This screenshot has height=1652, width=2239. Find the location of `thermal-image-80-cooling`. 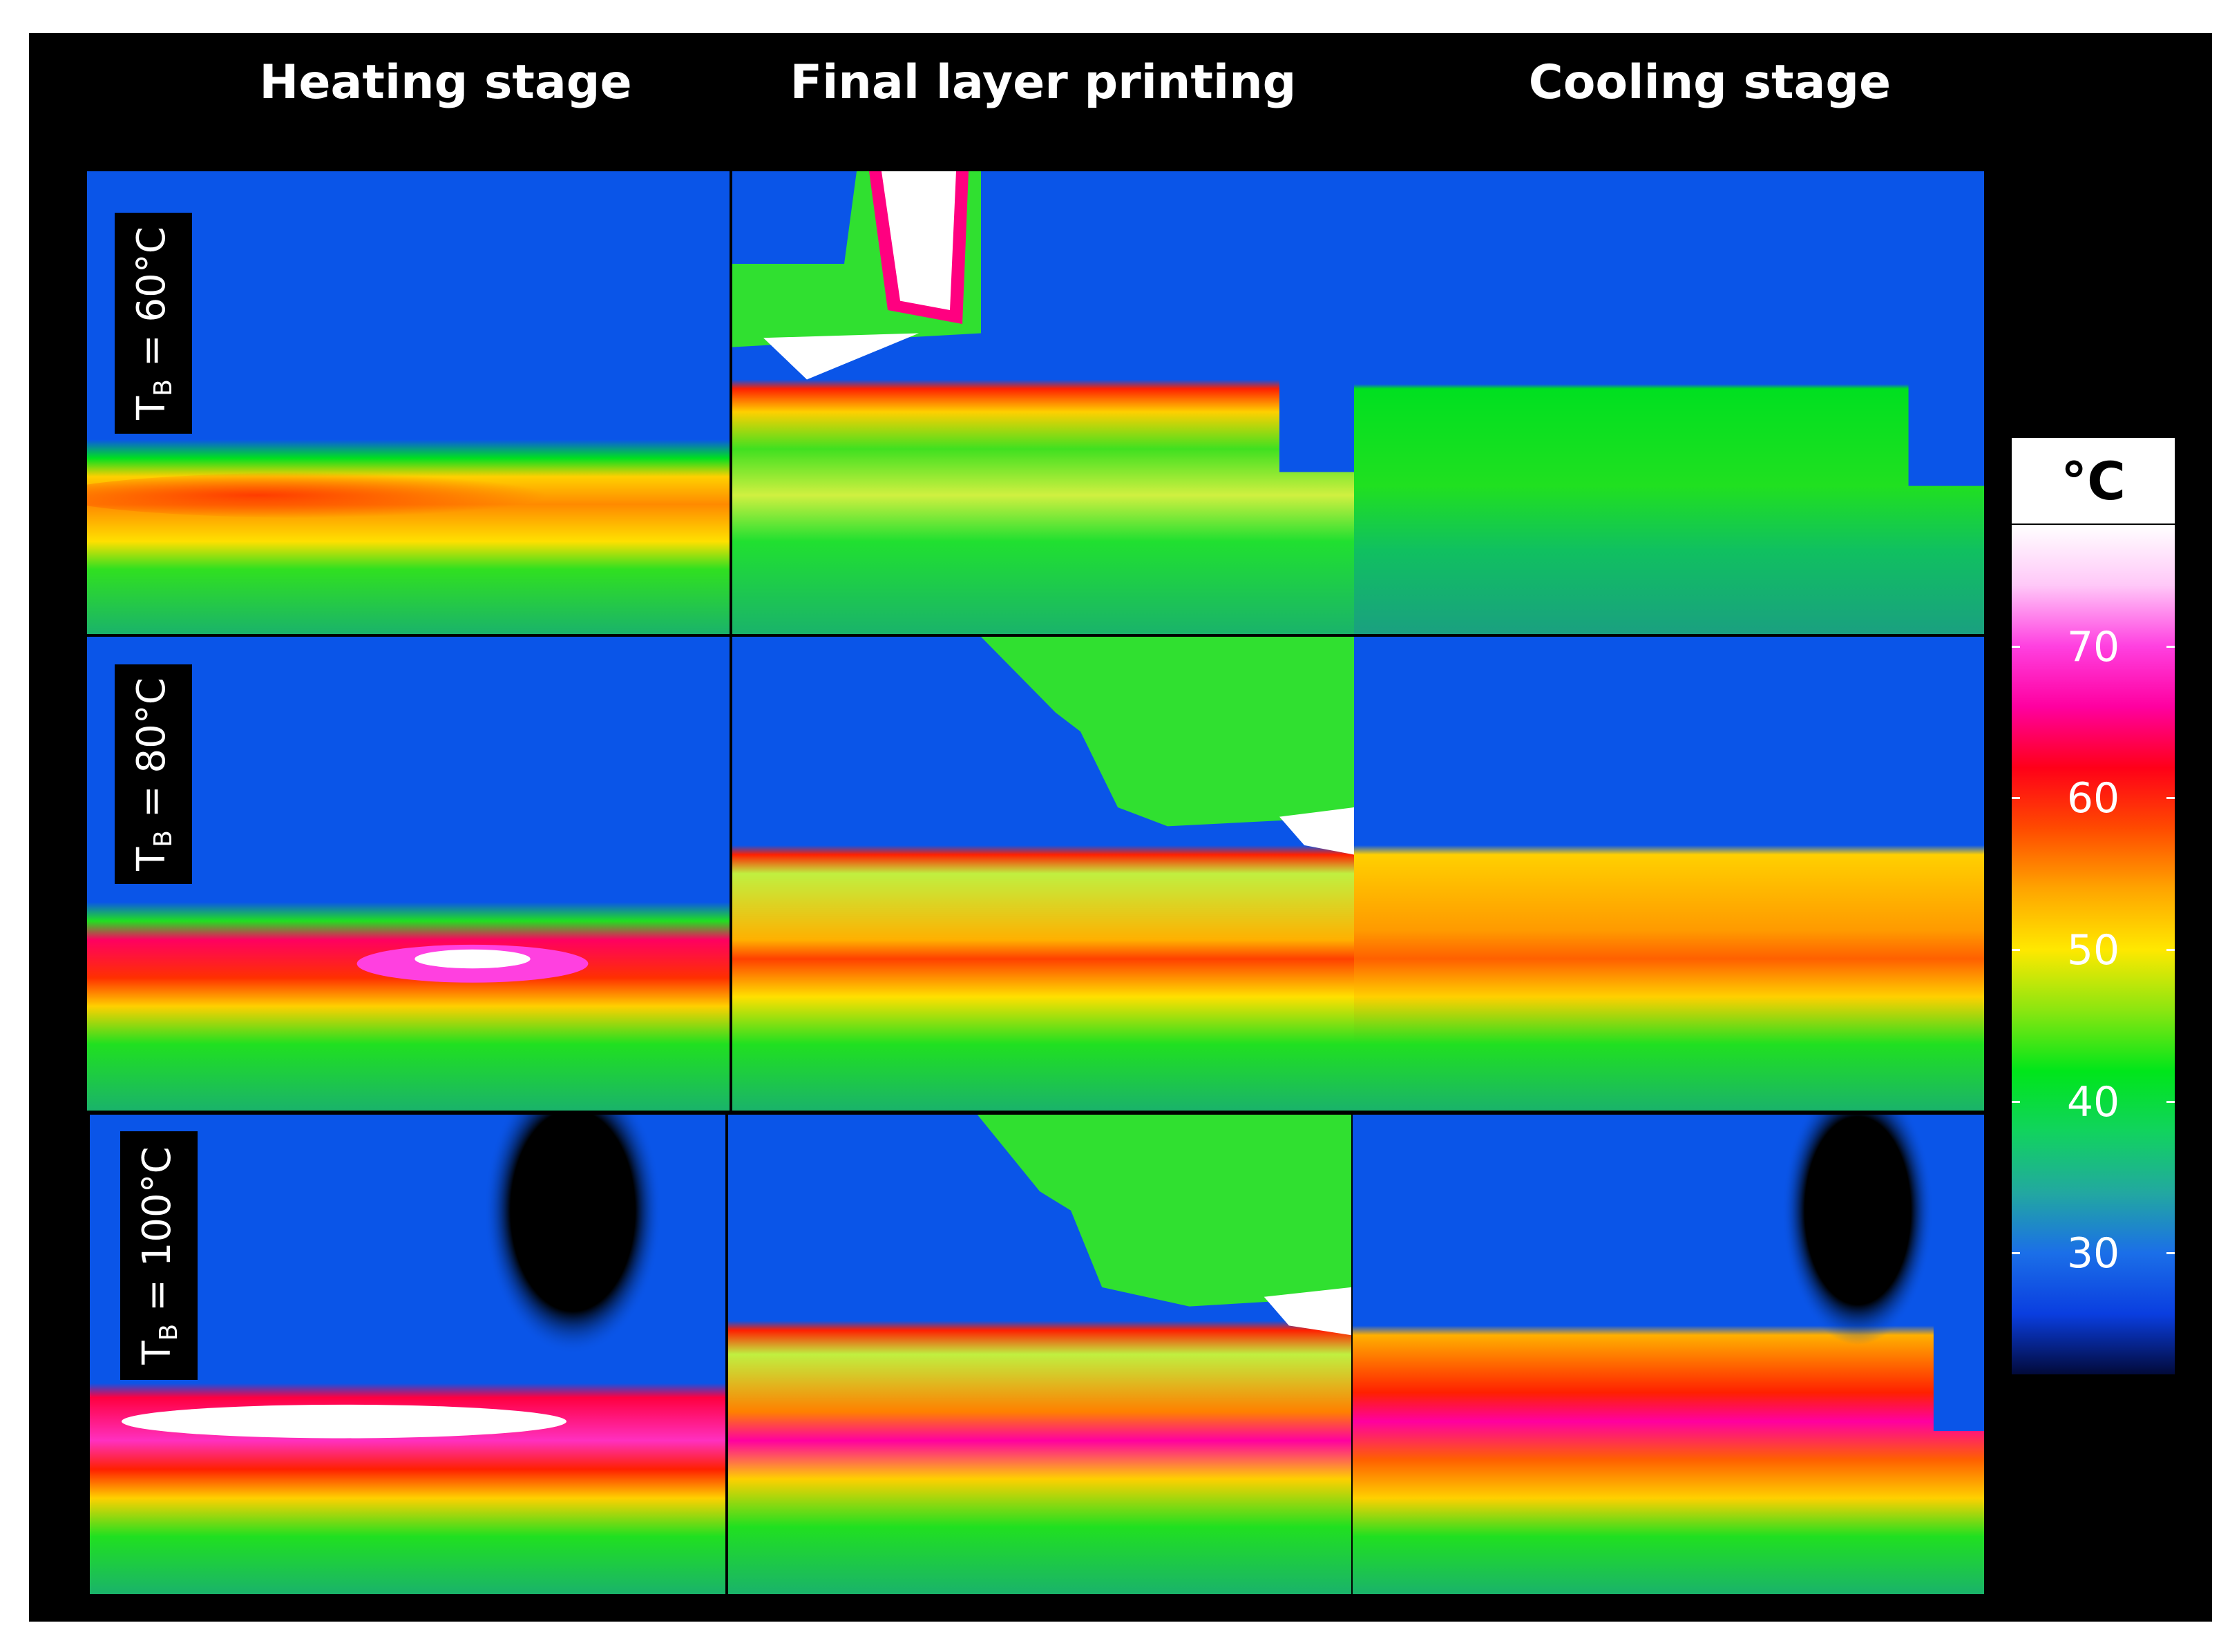

thermal-image-80-cooling is located at coordinates (1669, 874).